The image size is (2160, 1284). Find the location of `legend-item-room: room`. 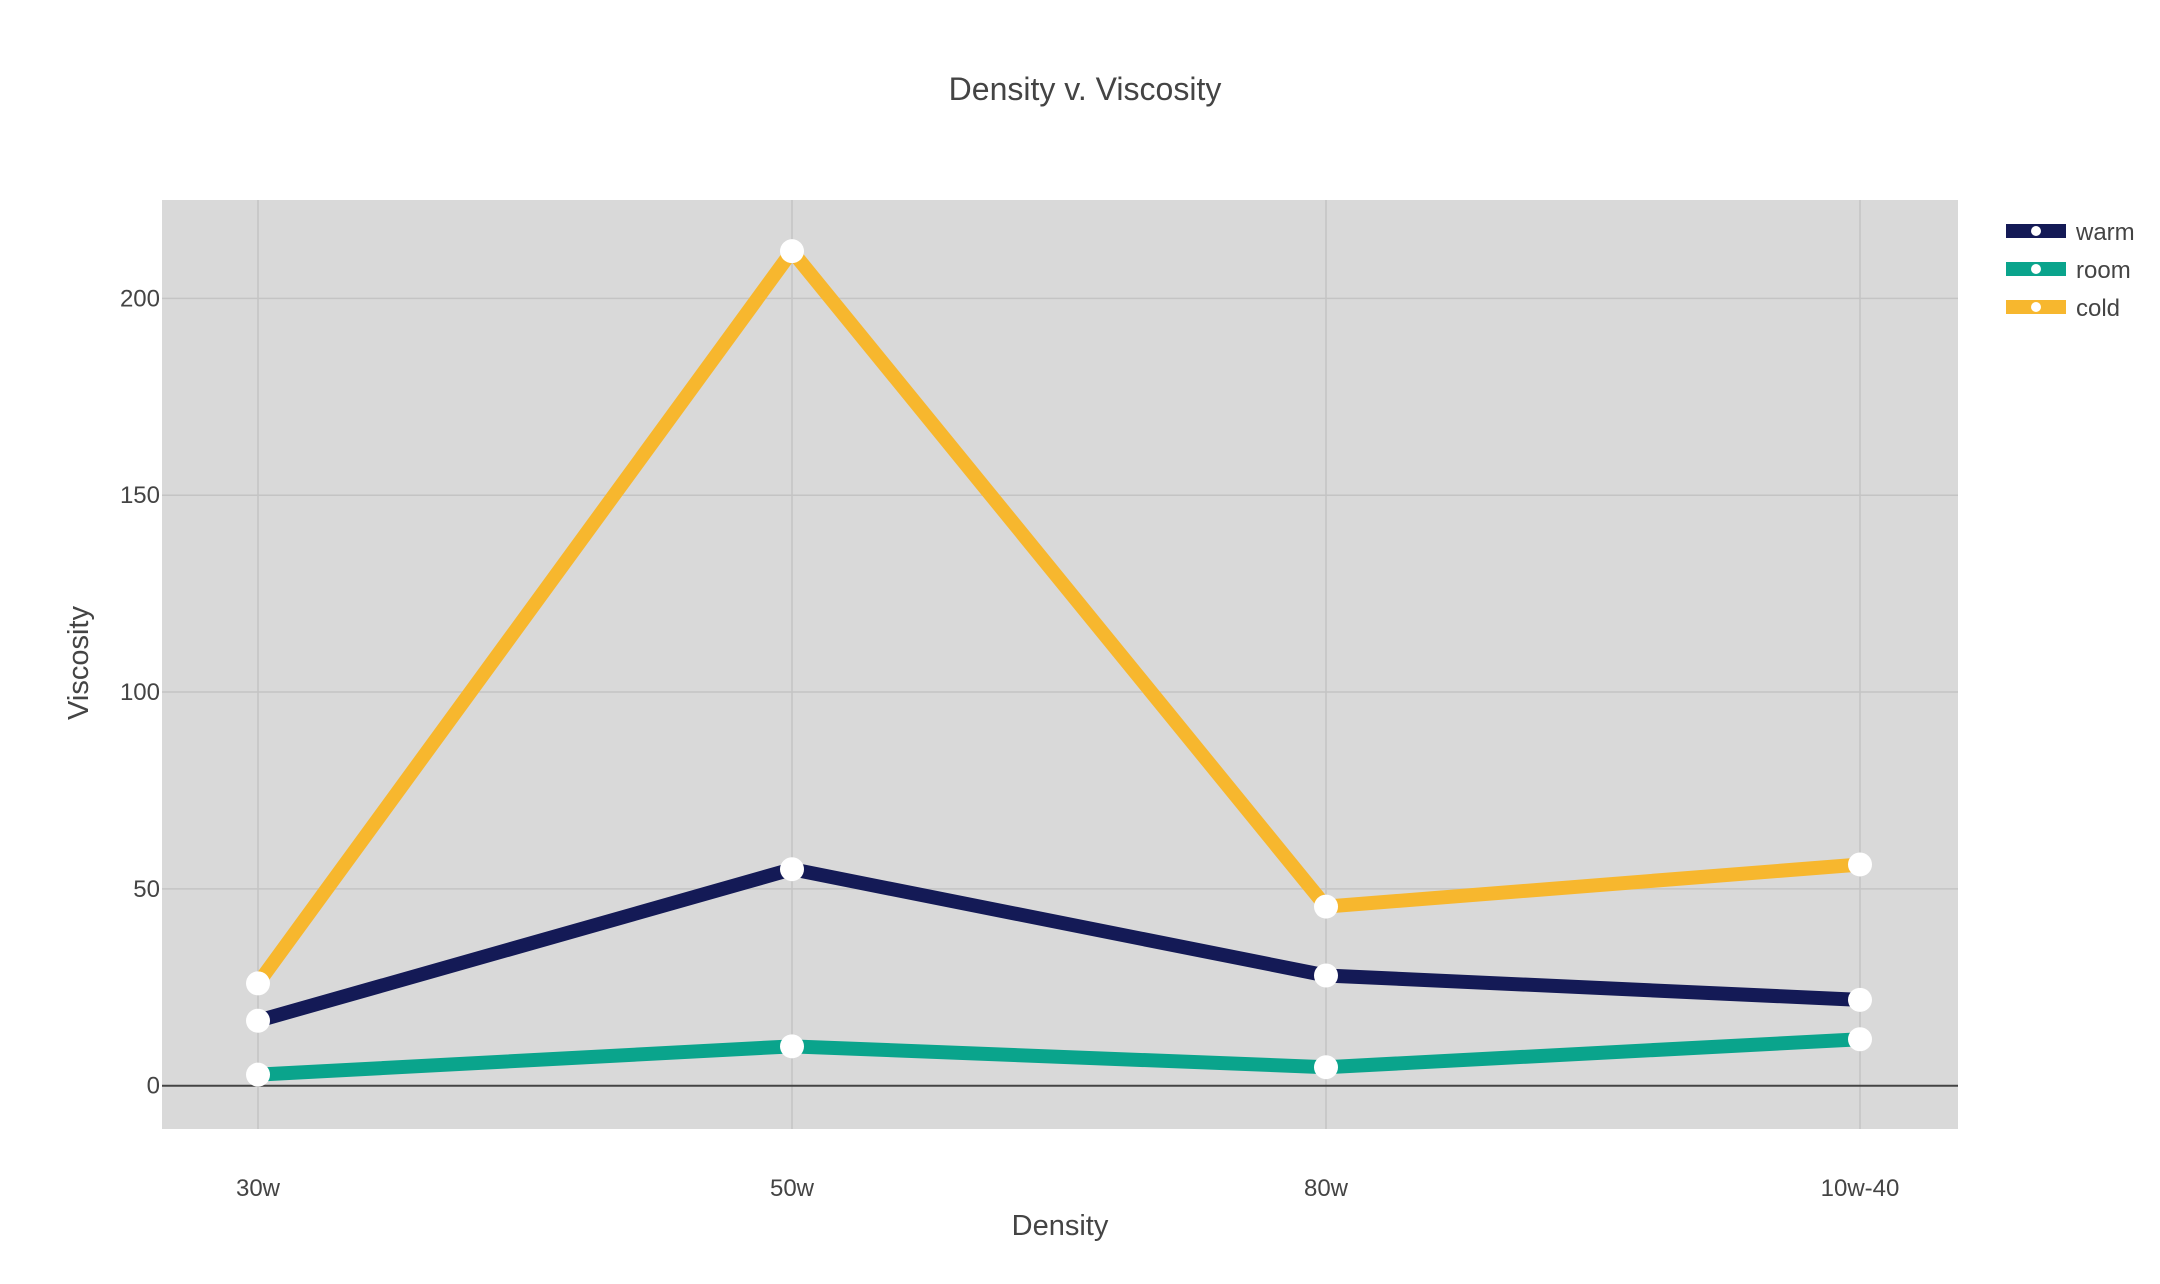

legend-item-room: room is located at coordinates (2068, 270).